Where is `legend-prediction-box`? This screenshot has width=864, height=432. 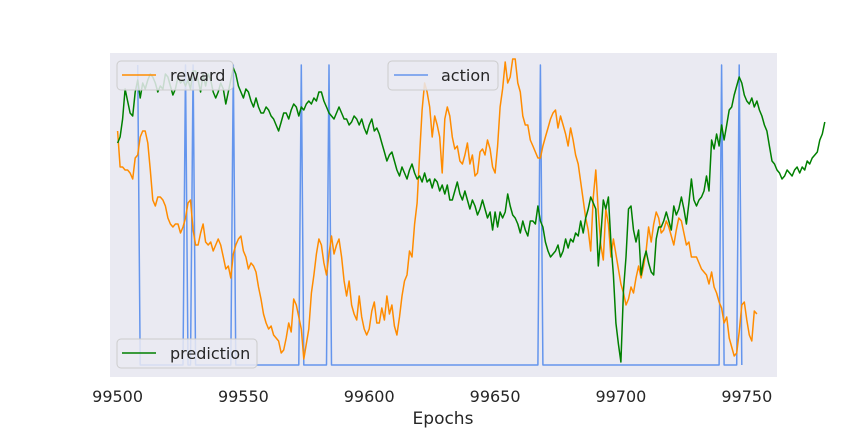 legend-prediction-box is located at coordinates (187, 353).